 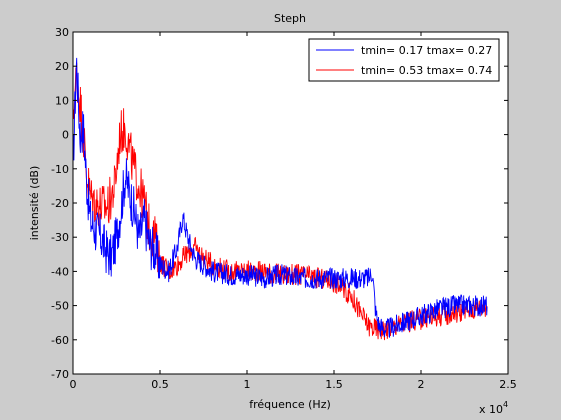 I want to click on y-tick-label: 10, so click(x=62, y=100).